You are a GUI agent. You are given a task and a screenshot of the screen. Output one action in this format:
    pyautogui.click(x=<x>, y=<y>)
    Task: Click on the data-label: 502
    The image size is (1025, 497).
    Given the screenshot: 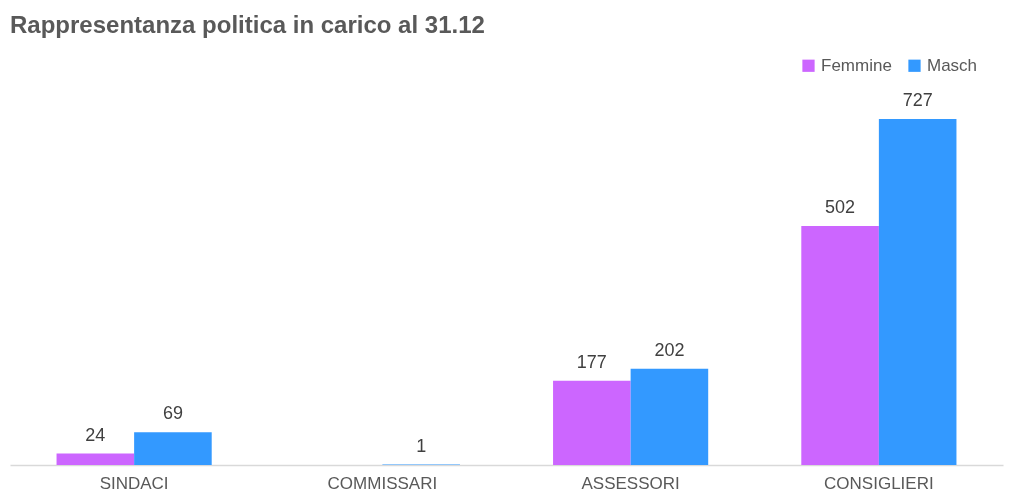 What is the action you would take?
    pyautogui.click(x=840, y=207)
    